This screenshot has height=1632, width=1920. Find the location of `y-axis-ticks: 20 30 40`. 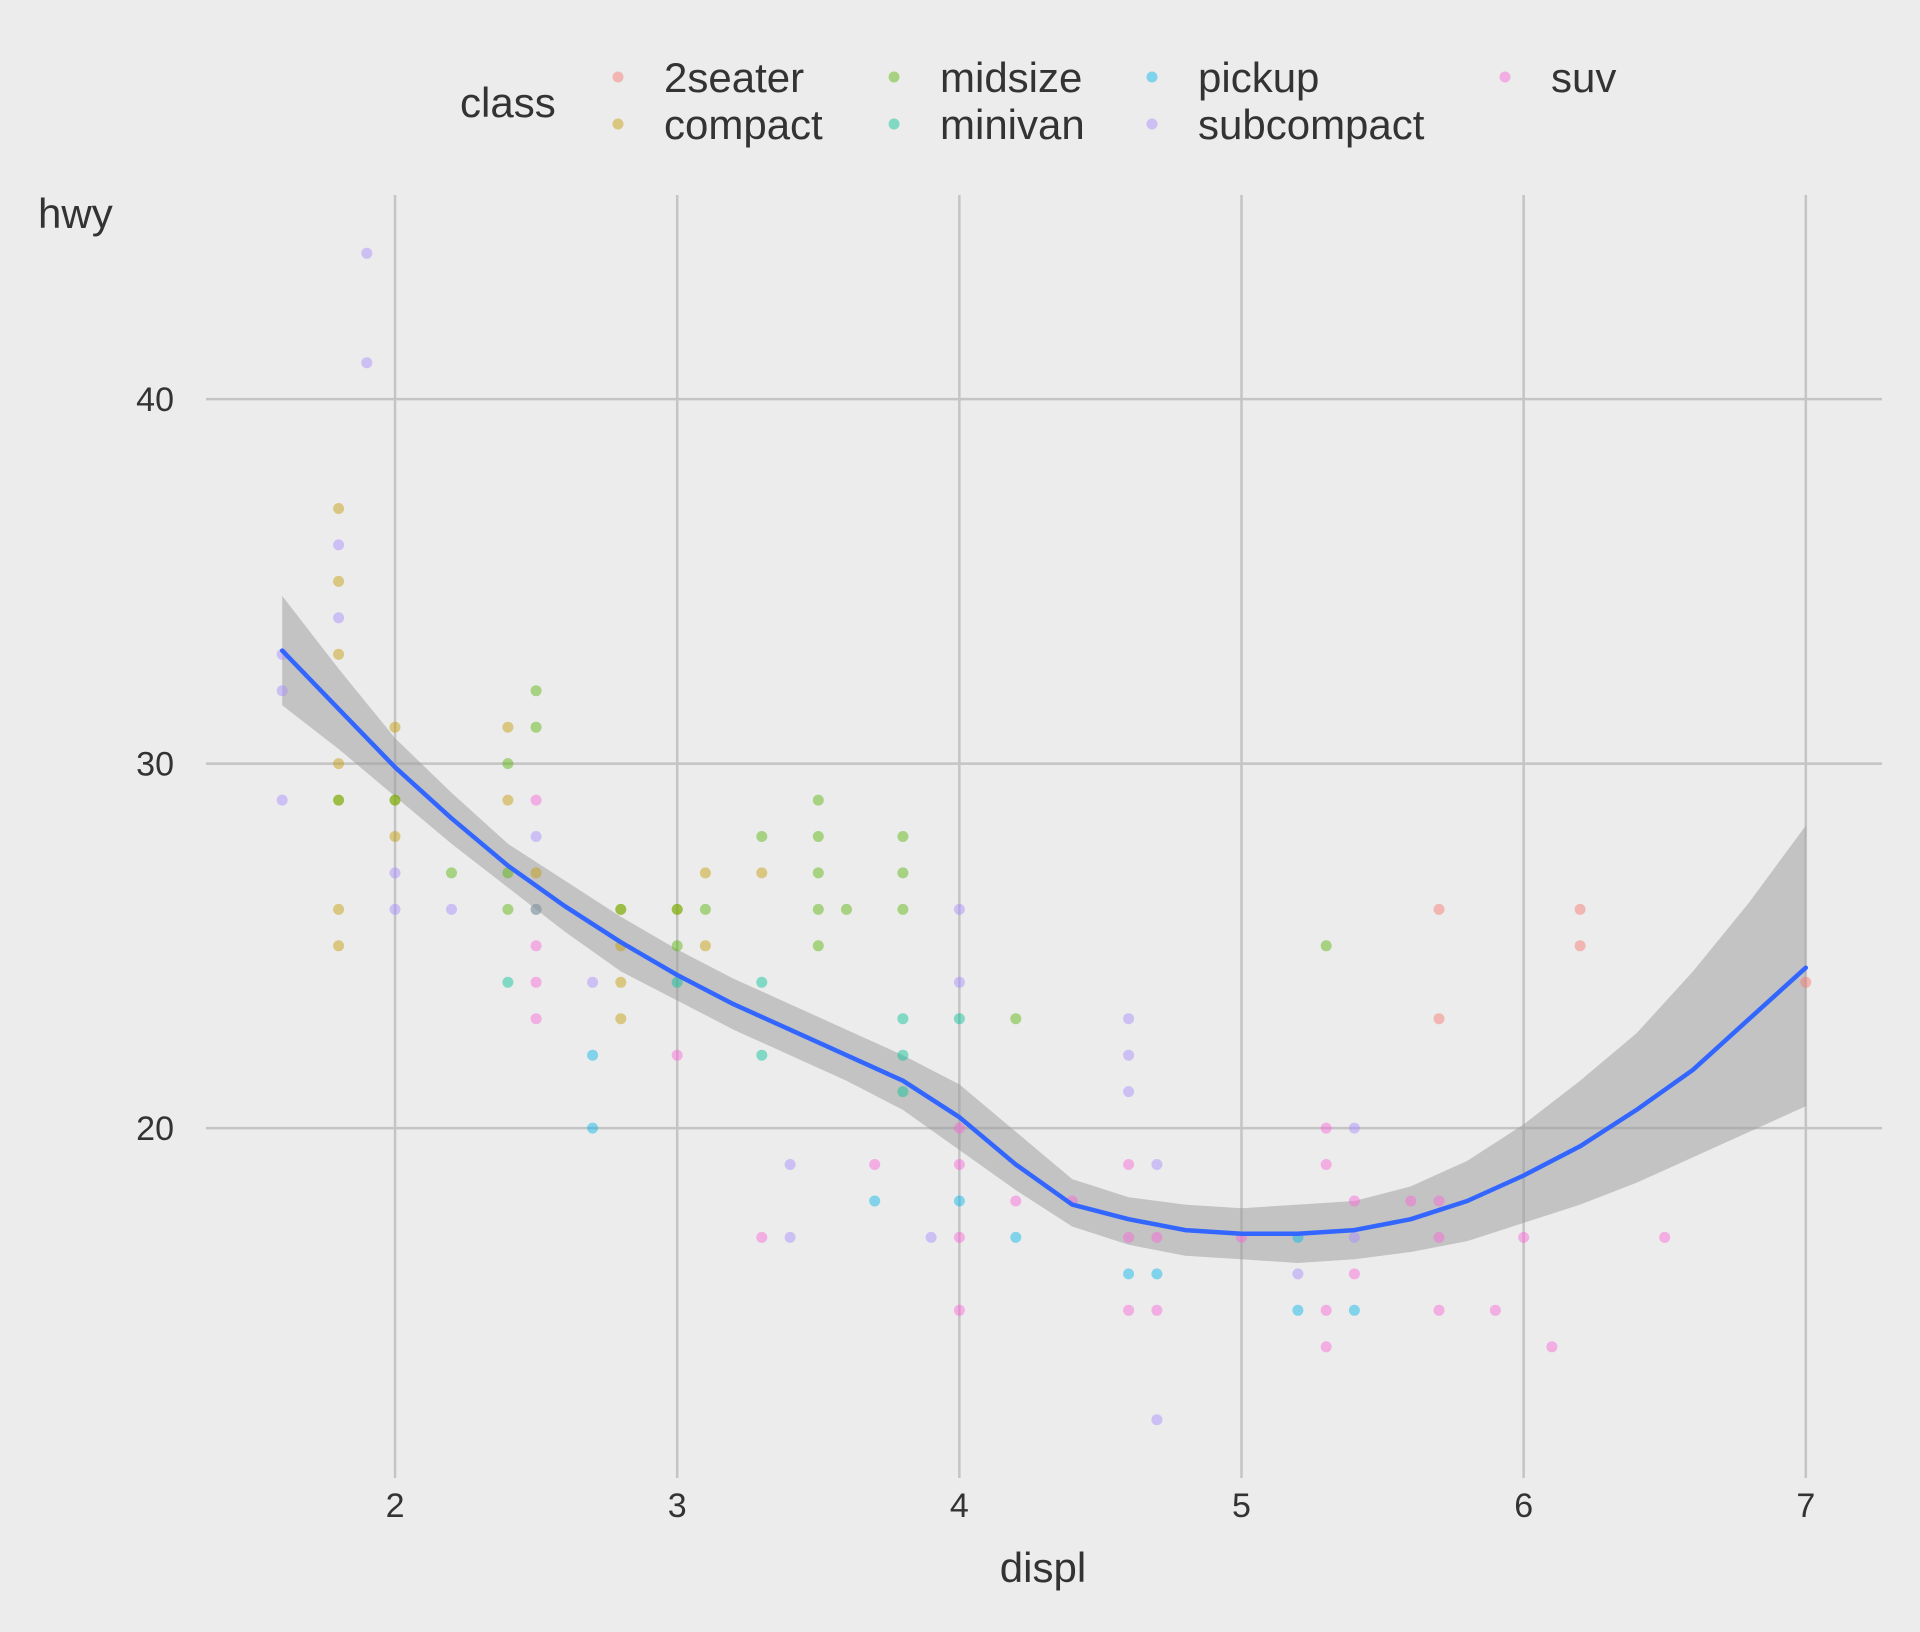

y-axis-ticks: 20 30 40 is located at coordinates (155, 764).